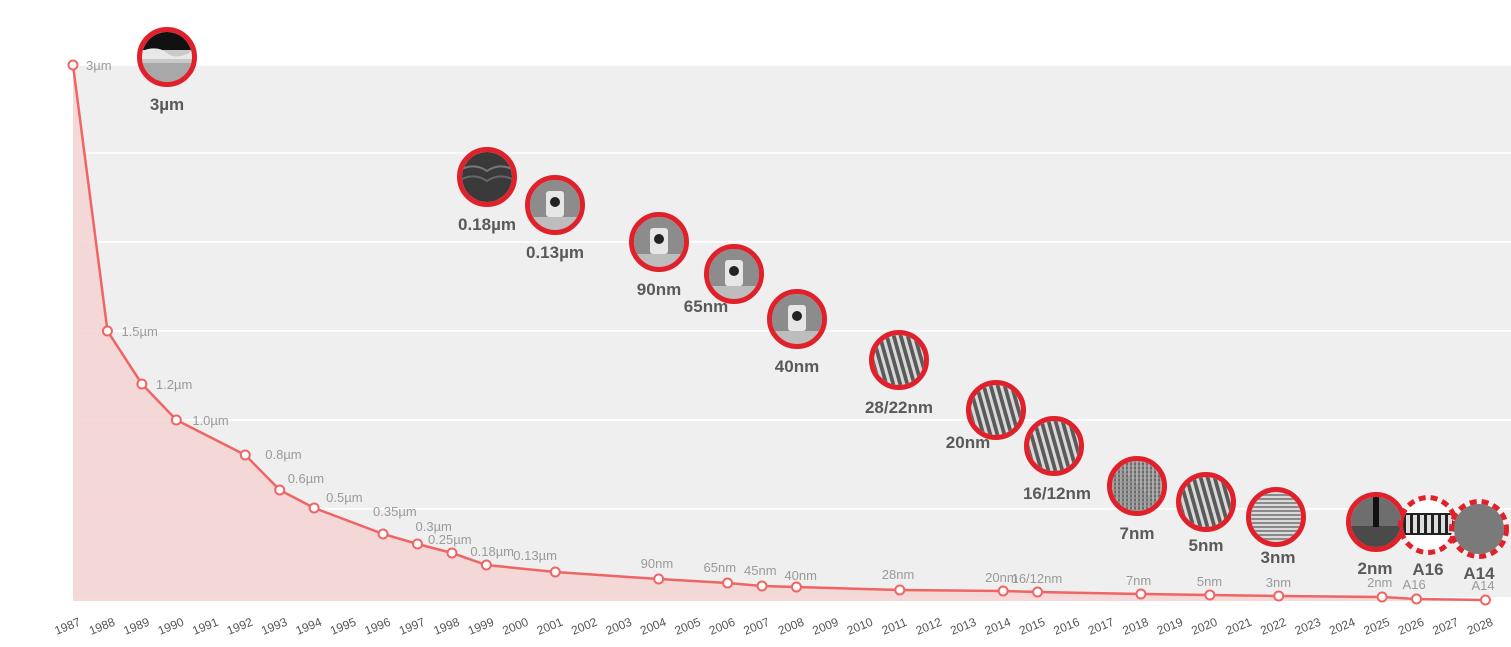 The width and height of the screenshot is (1511, 647). Describe the element at coordinates (67, 626) in the screenshot. I see `year-tick-label: 1987` at that location.